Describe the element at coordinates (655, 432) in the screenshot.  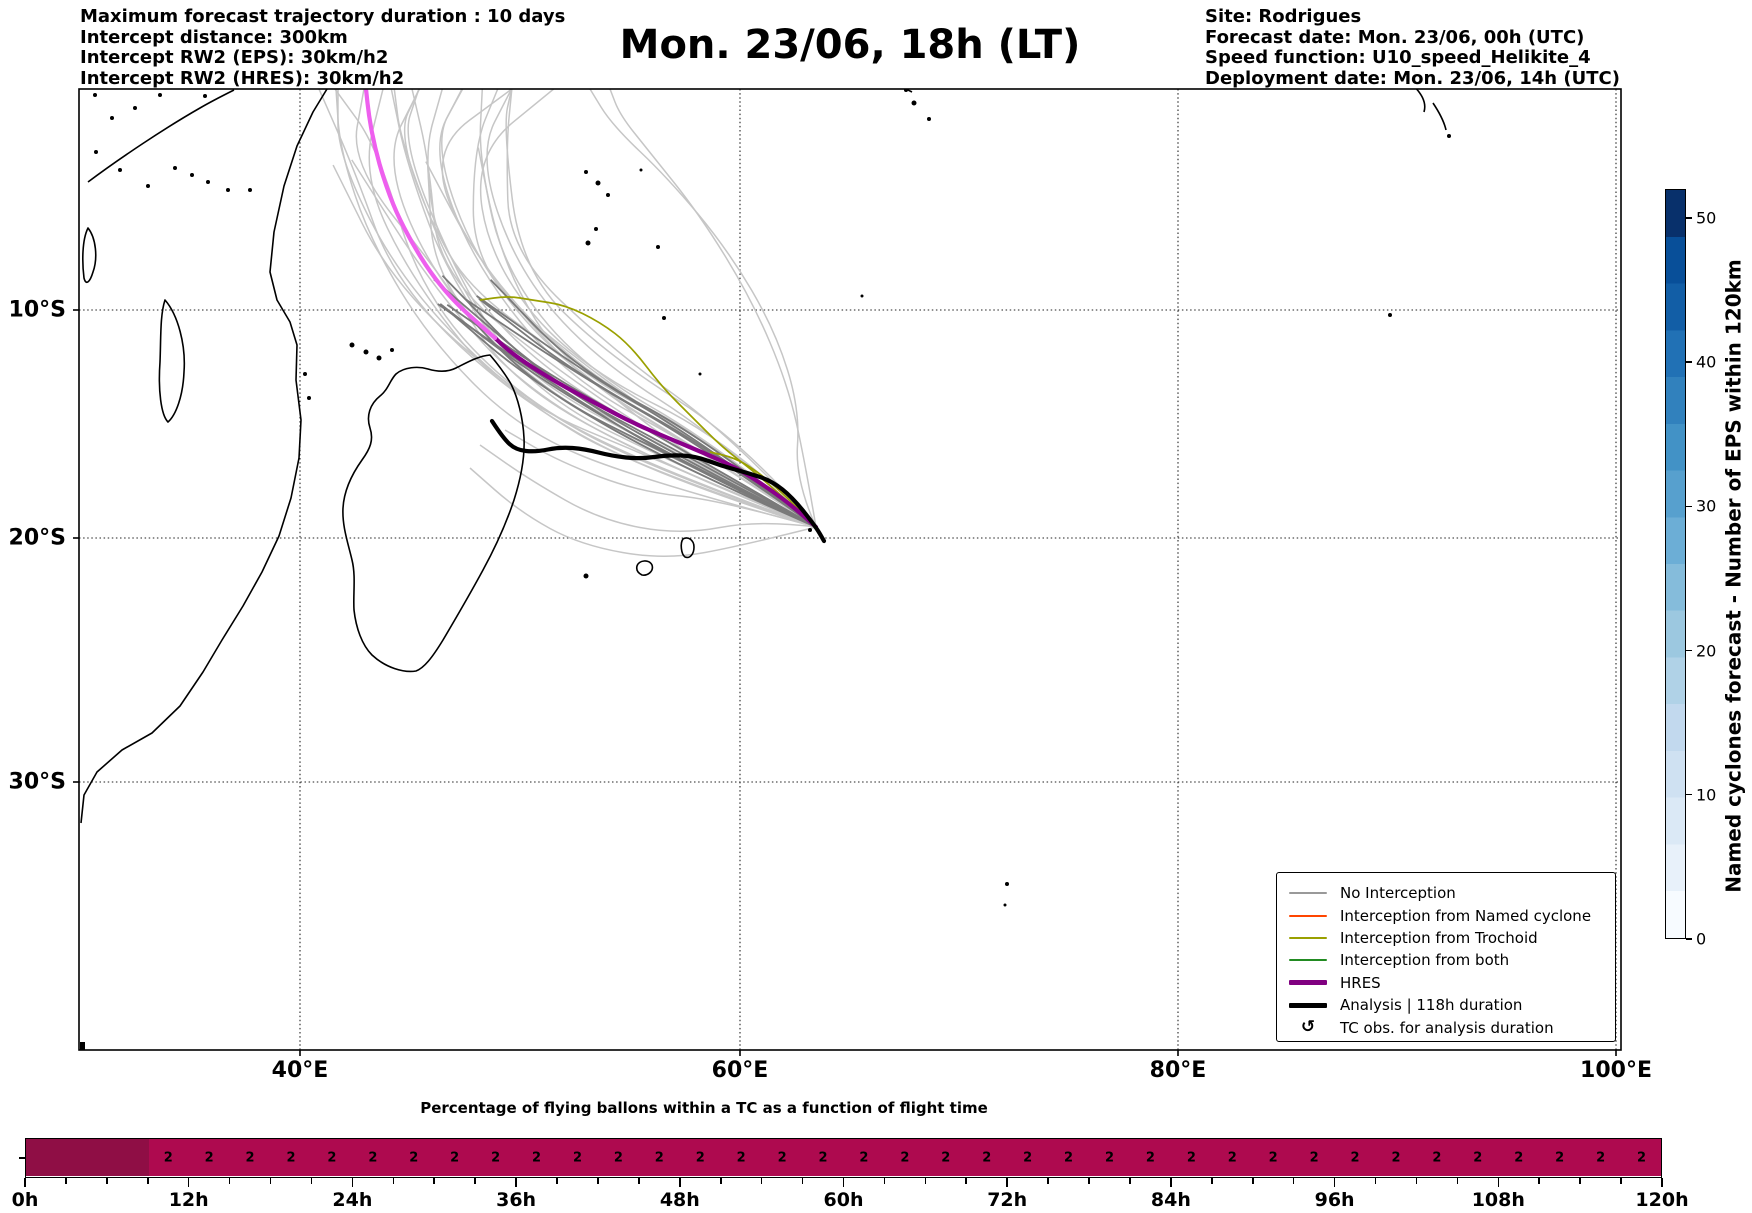
I see `hres-trajectory` at that location.